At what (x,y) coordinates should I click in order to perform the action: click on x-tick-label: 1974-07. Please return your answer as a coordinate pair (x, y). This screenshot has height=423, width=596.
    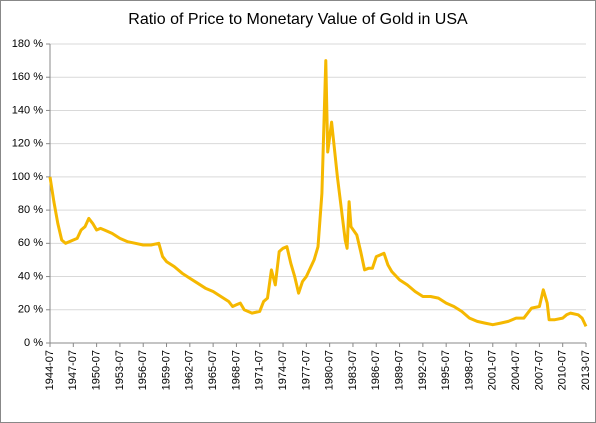
    Looking at the image, I should click on (283, 370).